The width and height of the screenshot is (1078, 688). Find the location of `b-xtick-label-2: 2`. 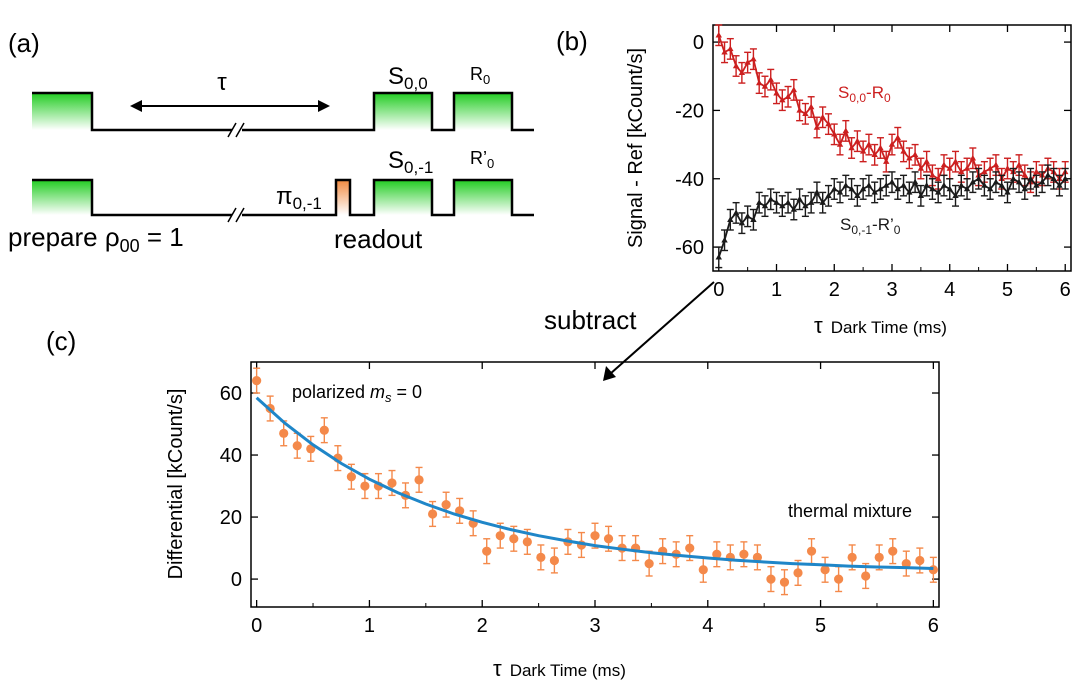

b-xtick-label-2: 2 is located at coordinates (834, 290).